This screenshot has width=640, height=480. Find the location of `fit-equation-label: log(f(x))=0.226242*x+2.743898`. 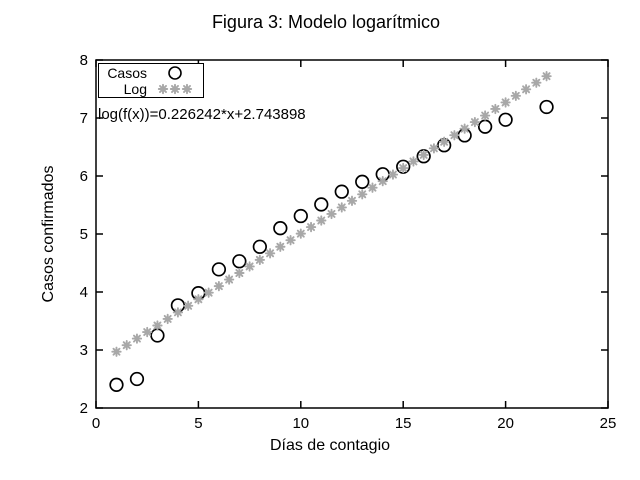

fit-equation-label: log(f(x))=0.226242*x+2.743898 is located at coordinates (202, 114).